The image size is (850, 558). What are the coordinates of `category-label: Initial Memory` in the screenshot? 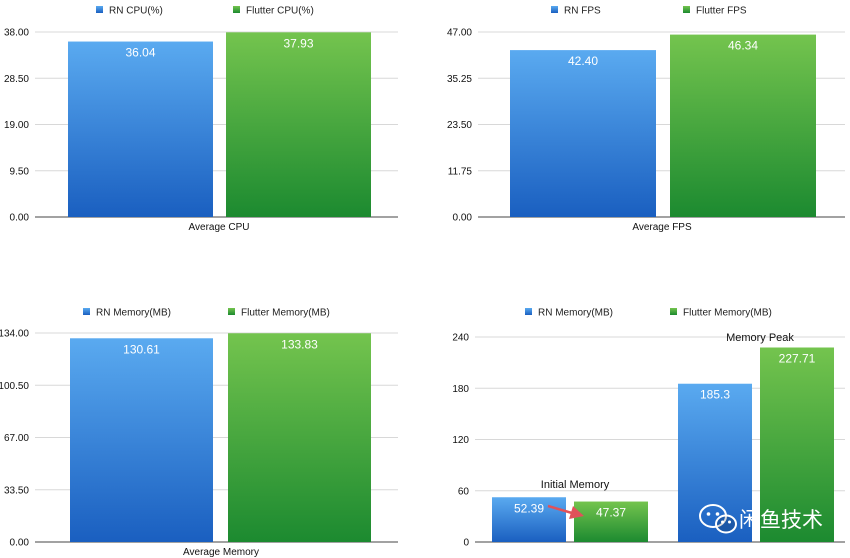 It's located at (575, 485).